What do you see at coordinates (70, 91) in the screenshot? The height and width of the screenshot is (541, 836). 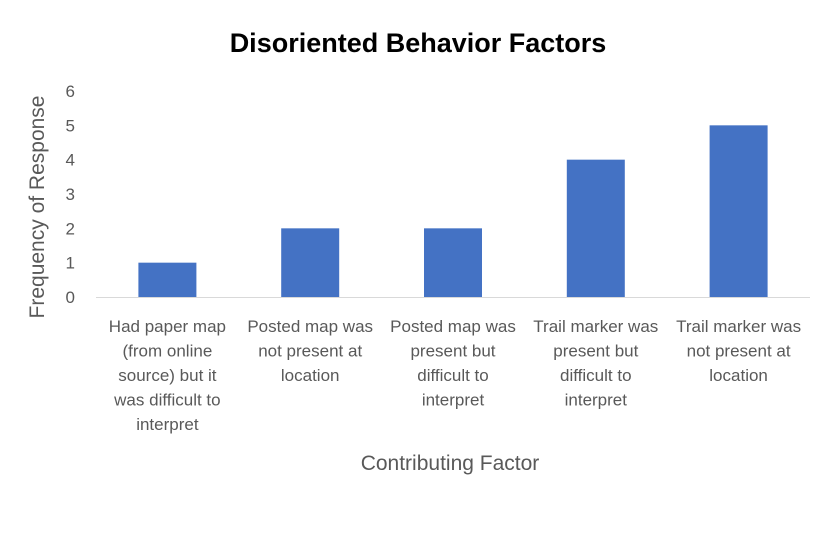 I see `y-tick-label: 6` at bounding box center [70, 91].